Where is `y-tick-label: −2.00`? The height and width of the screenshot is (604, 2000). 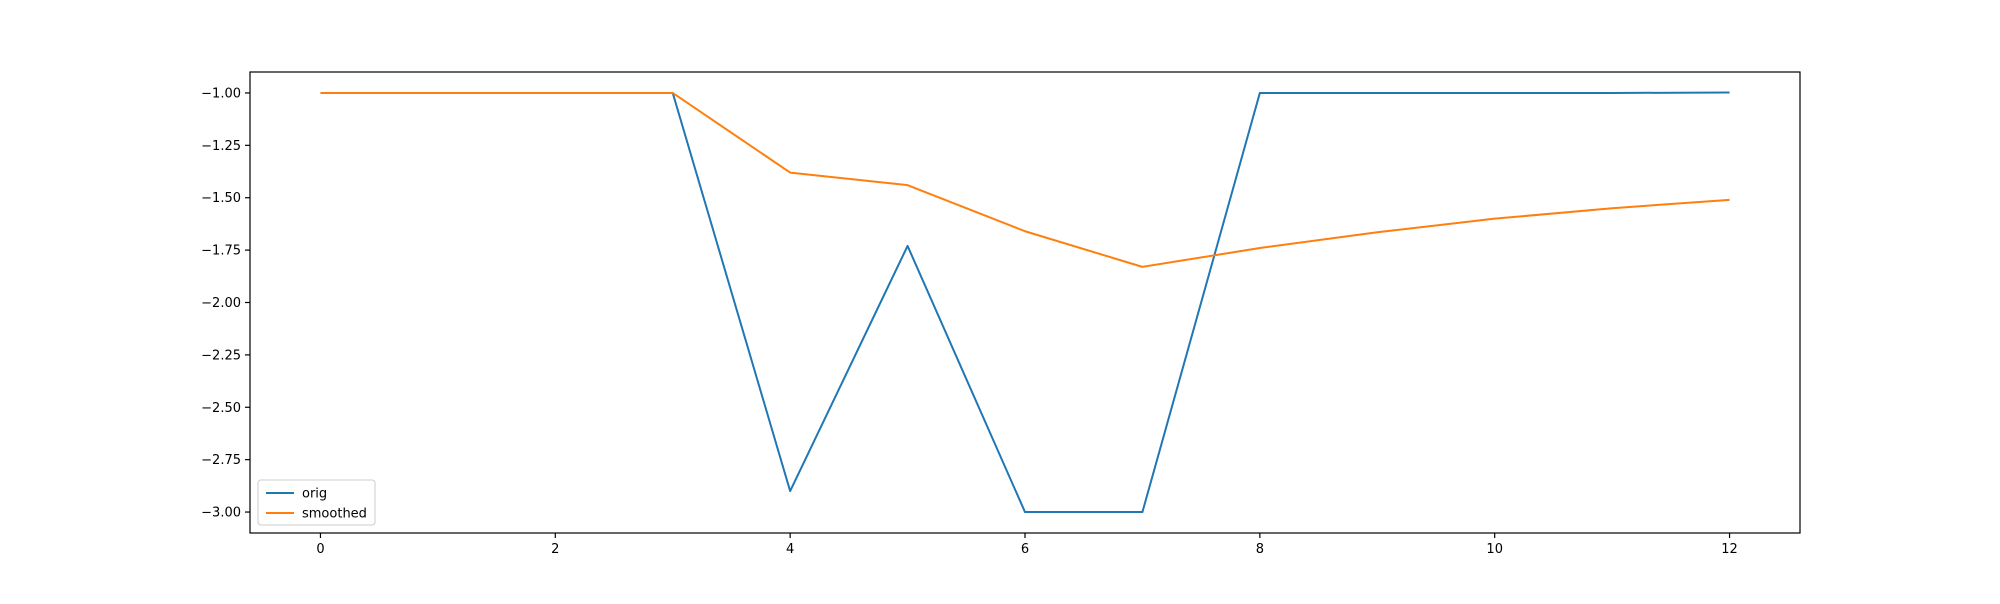
y-tick-label: −2.00 is located at coordinates (221, 303).